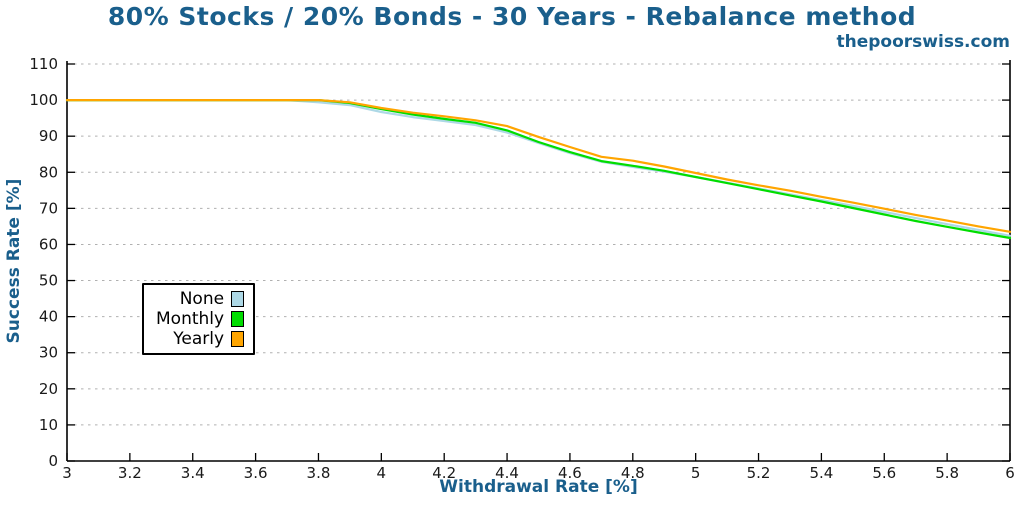 The width and height of the screenshot is (1024, 512). I want to click on y-tick-label: 30, so click(48, 353).